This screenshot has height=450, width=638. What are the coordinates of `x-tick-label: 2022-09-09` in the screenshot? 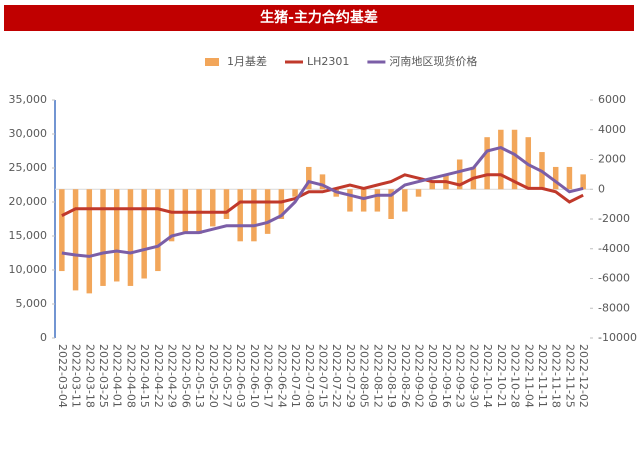 It's located at (432, 376).